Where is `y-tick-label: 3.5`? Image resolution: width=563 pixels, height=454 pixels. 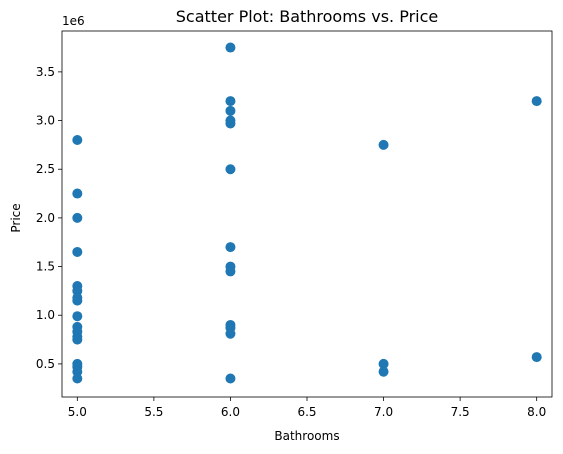
y-tick-label: 3.5 is located at coordinates (45, 72).